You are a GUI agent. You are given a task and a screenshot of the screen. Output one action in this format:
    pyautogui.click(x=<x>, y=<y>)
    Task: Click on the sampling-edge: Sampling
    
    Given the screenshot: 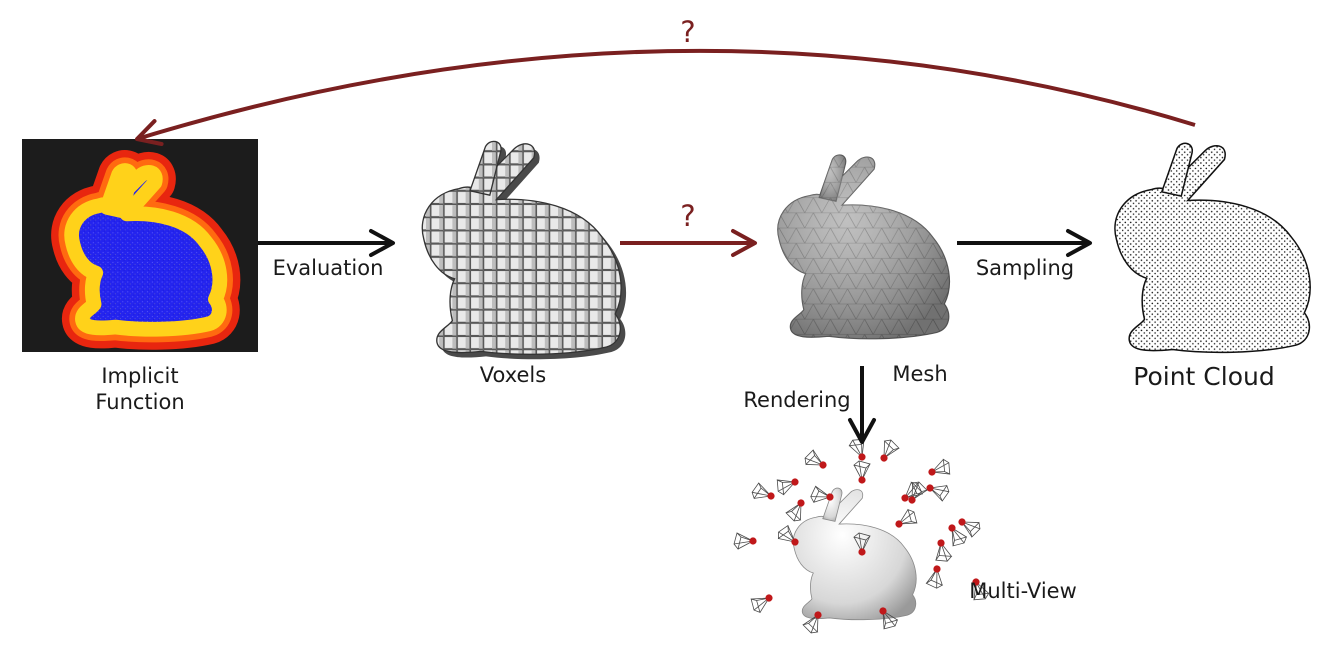 What is the action you would take?
    pyautogui.click(x=1024, y=254)
    